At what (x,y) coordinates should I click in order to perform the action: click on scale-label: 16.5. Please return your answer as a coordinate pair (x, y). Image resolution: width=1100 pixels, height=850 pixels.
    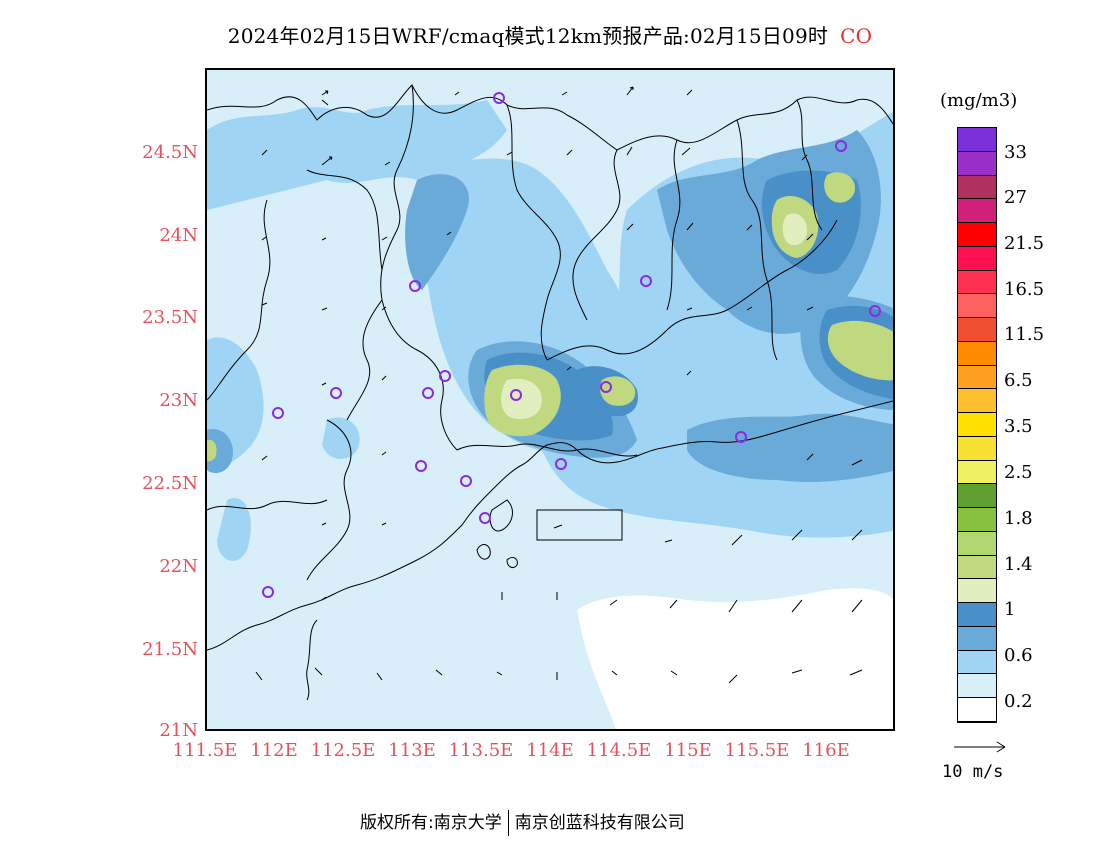
    Looking at the image, I should click on (1024, 289).